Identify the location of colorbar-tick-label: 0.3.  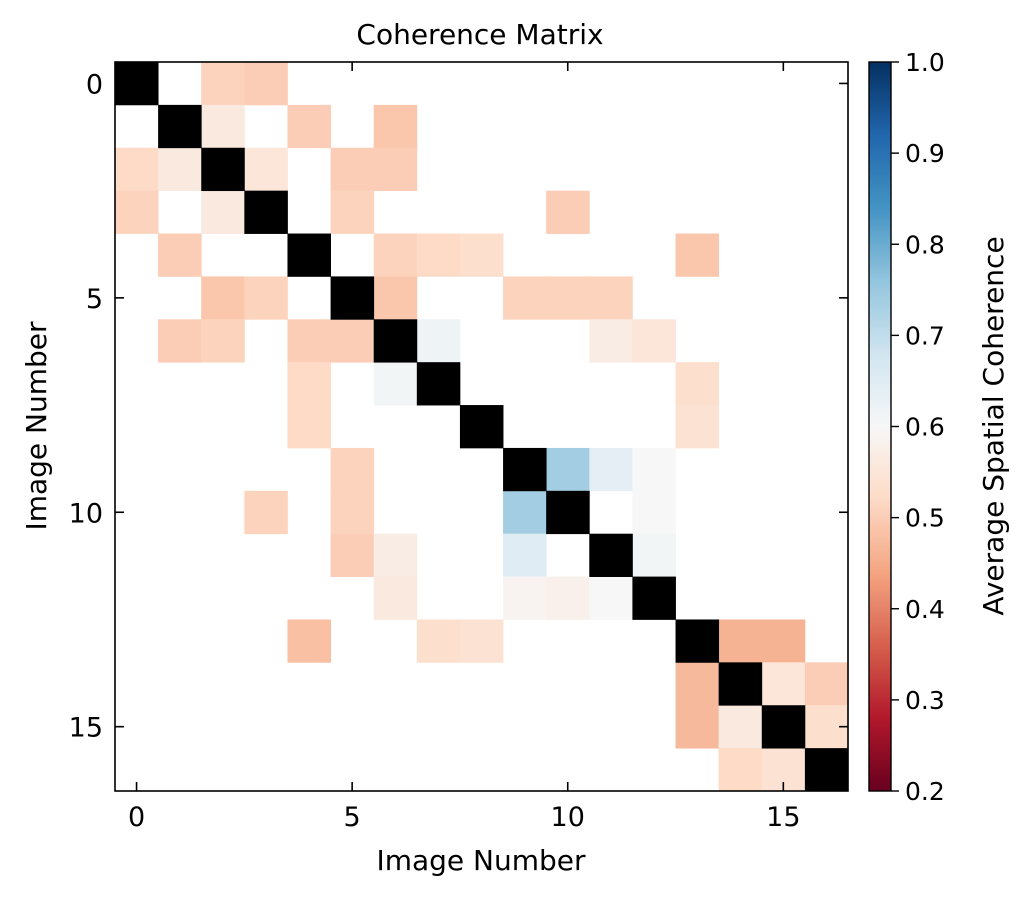
(925, 700).